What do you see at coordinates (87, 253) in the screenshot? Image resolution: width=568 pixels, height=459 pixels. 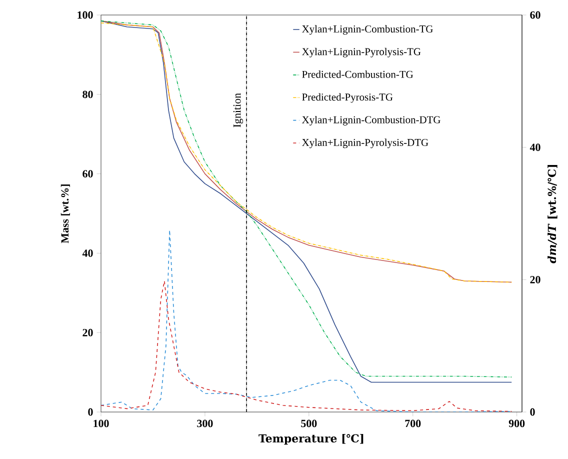 I see `y-tick-label: 40` at bounding box center [87, 253].